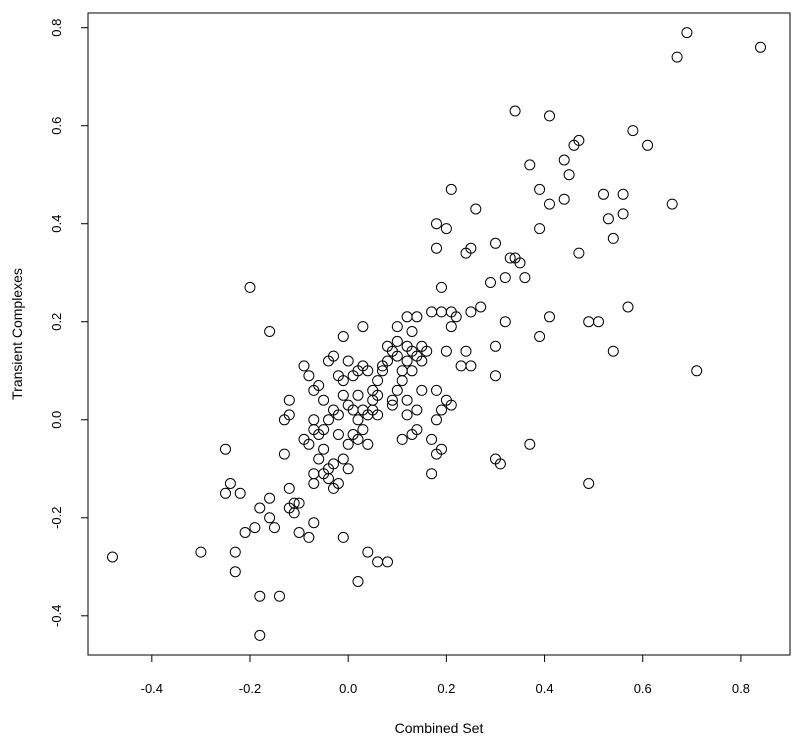 The width and height of the screenshot is (800, 745). Describe the element at coordinates (17, 334) in the screenshot. I see `y-axis-title: Transient Complexes` at that location.